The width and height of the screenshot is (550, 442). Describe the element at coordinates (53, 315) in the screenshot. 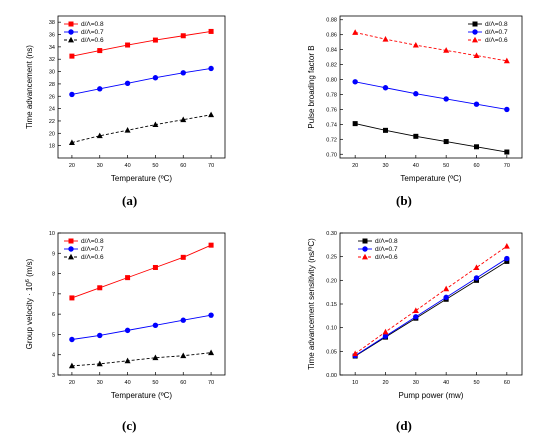

I see `y-tick-label: 6` at that location.